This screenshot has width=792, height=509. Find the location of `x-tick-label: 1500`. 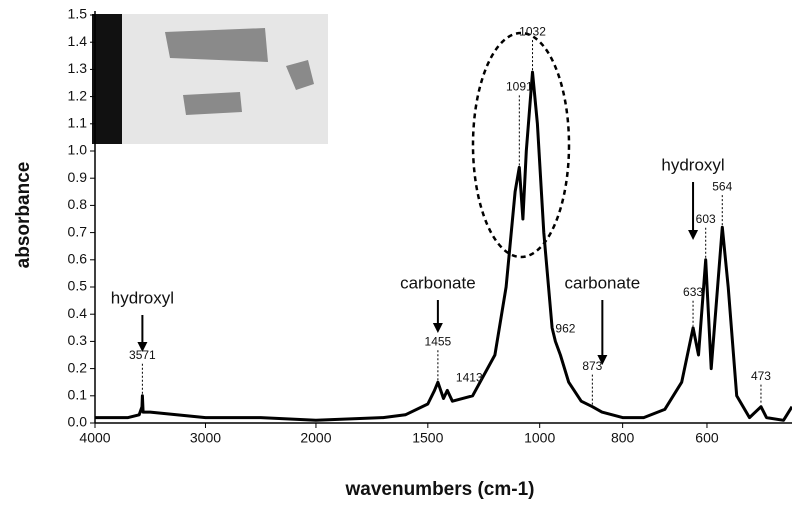

x-tick-label: 1500 is located at coordinates (427, 438).